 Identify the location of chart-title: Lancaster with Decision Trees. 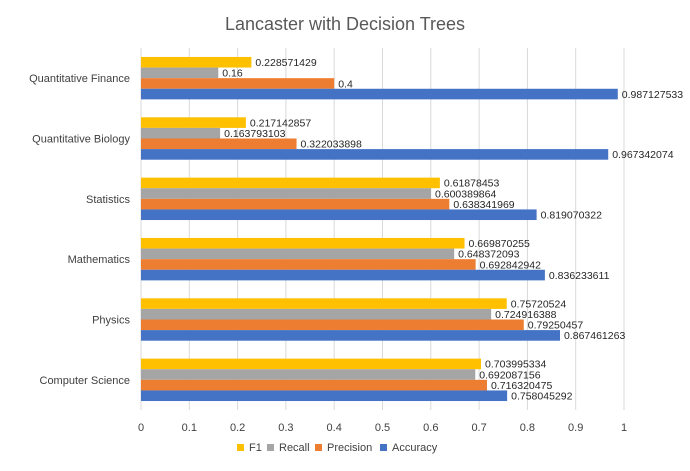
(345, 24).